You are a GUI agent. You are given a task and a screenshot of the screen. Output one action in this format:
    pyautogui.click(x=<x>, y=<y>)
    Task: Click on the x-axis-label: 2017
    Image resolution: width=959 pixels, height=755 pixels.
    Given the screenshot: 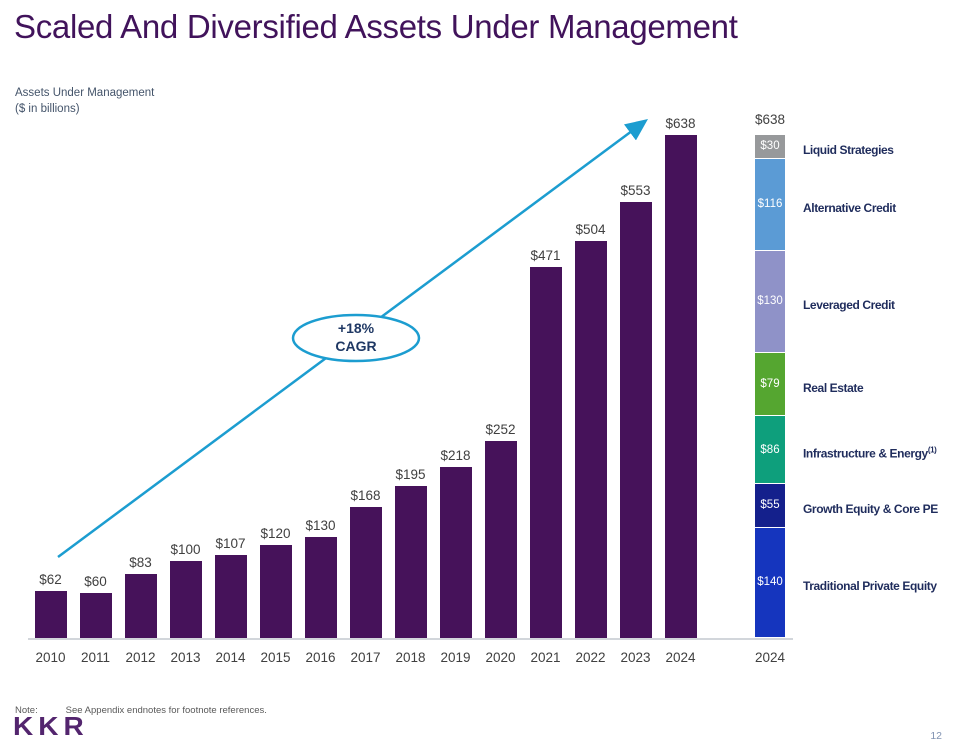 What is the action you would take?
    pyautogui.click(x=365, y=657)
    